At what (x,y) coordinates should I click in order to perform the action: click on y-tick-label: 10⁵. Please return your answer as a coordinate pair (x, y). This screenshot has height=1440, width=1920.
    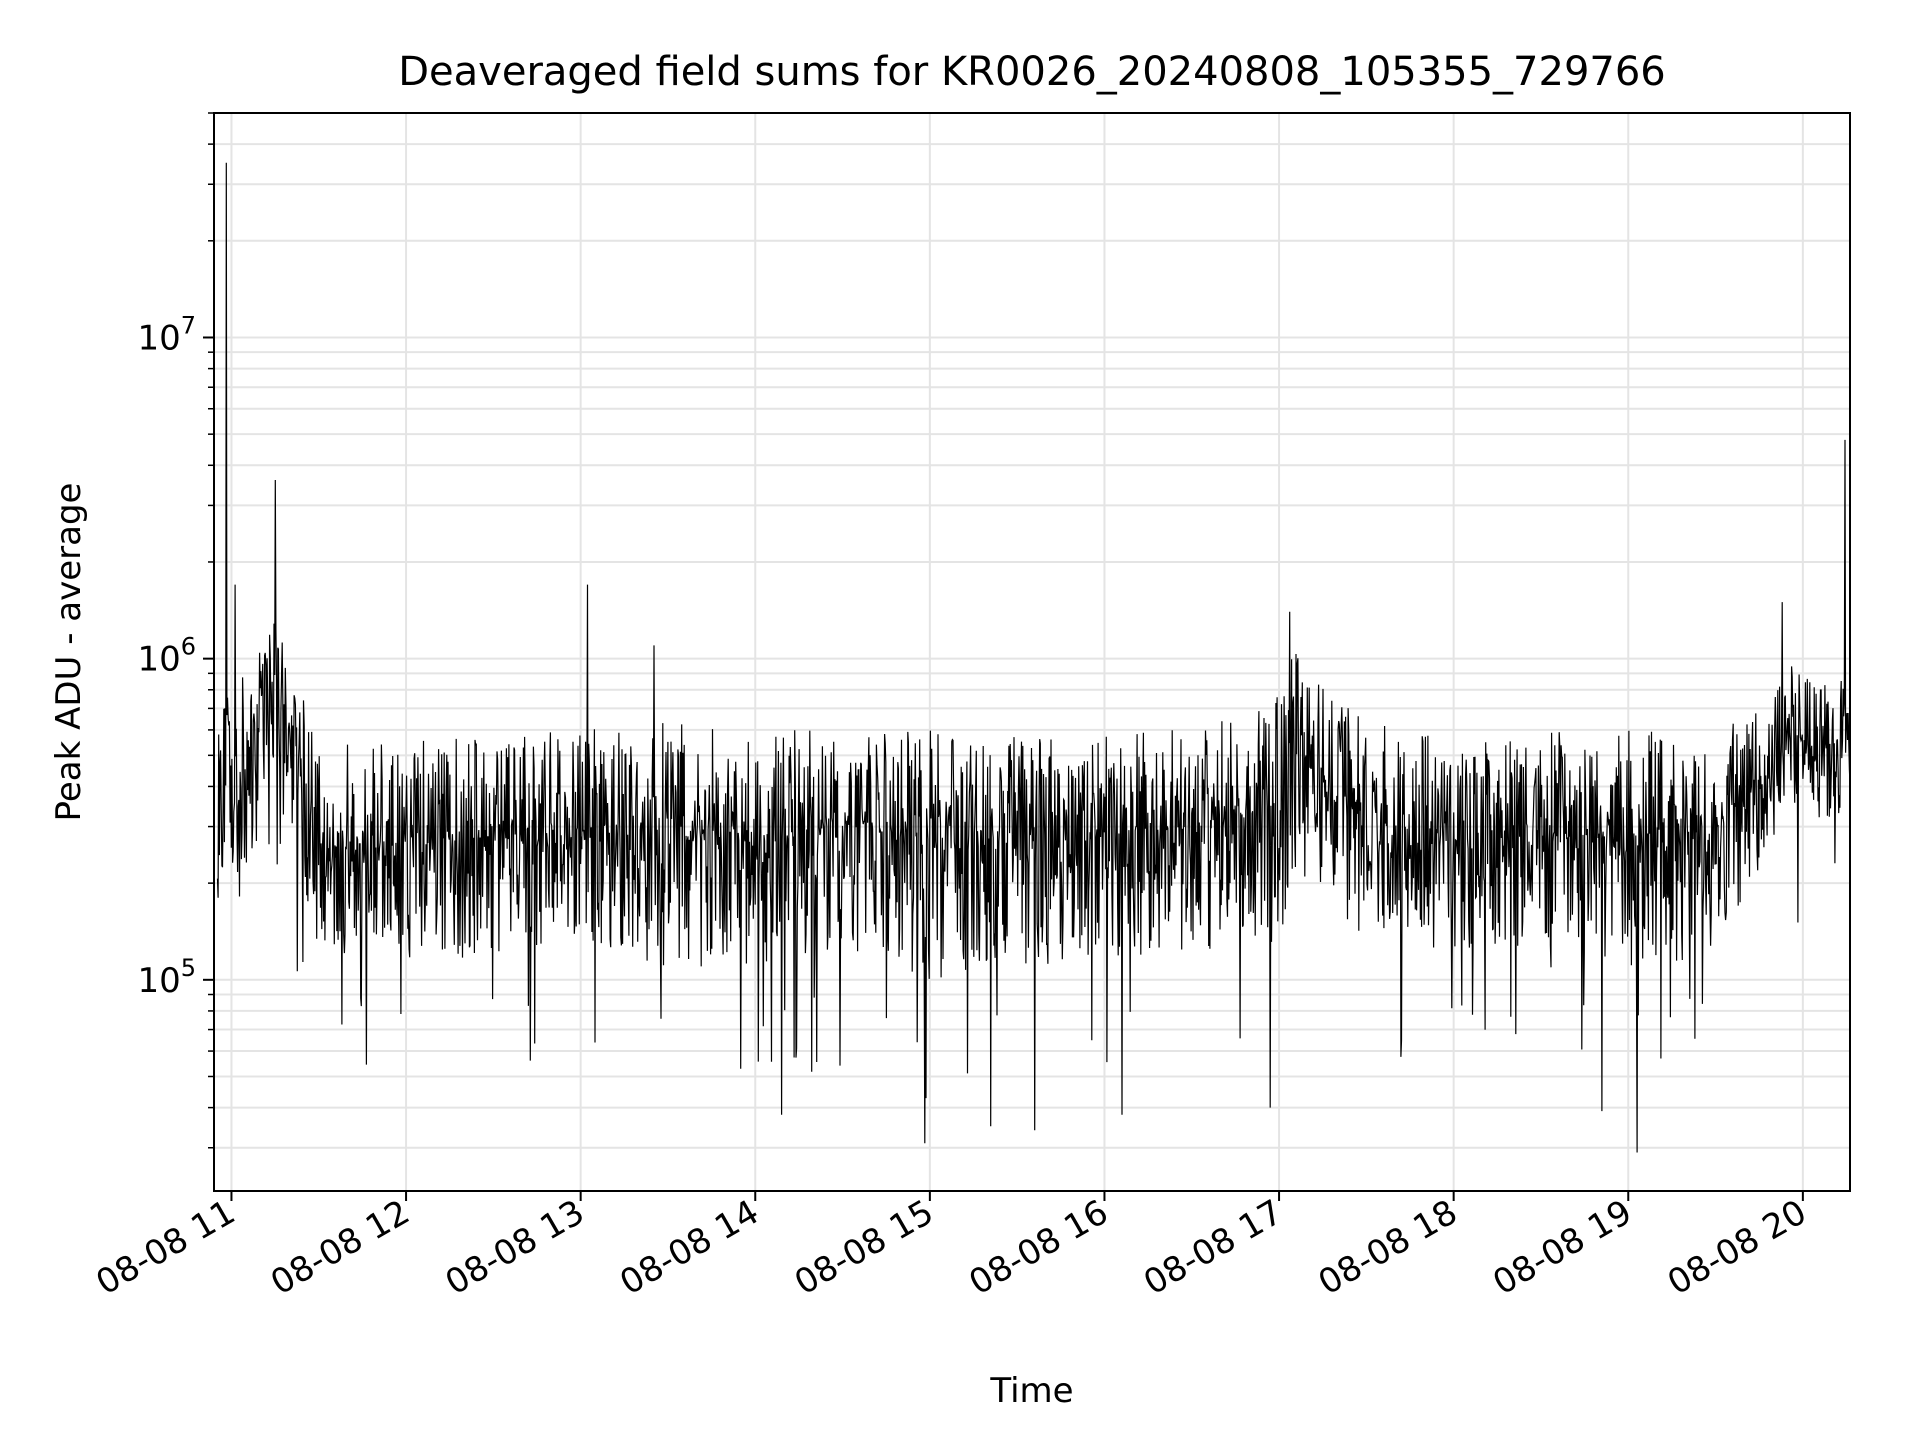
    Looking at the image, I should click on (166, 977).